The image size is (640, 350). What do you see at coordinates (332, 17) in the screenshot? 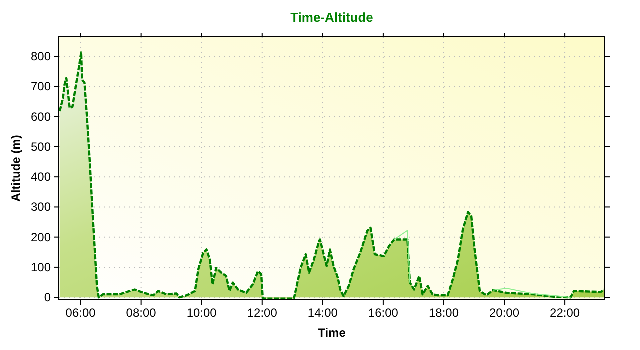
I see `chart-title: Time-Altitude` at bounding box center [332, 17].